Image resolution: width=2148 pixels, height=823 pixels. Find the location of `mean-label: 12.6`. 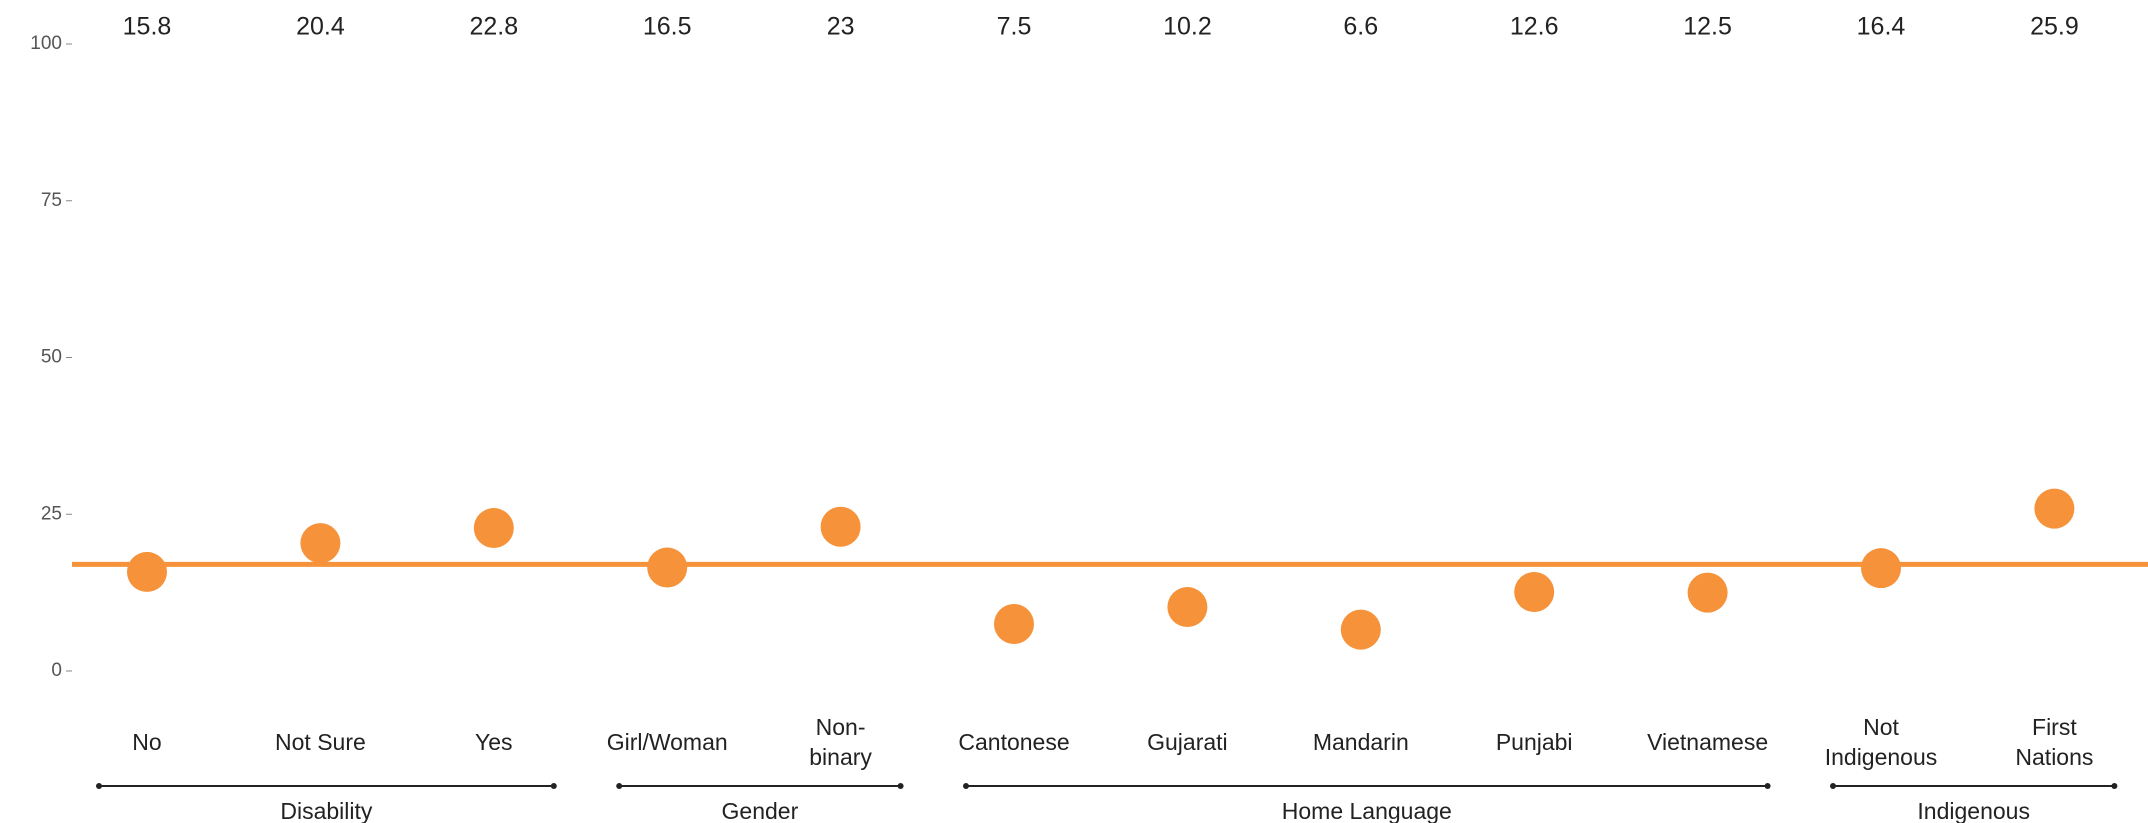

mean-label: 12.6 is located at coordinates (1534, 27).